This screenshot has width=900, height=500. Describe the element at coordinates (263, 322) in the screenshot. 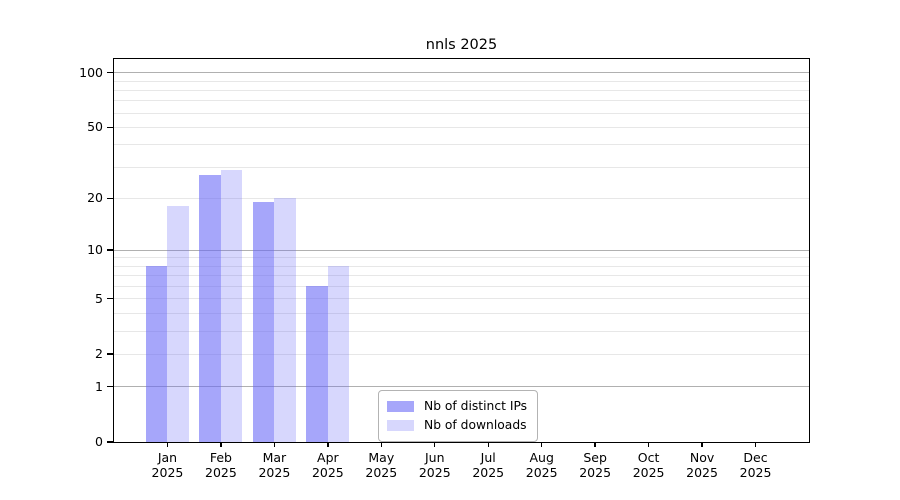

I see `bar-distinct-ips-mar` at that location.